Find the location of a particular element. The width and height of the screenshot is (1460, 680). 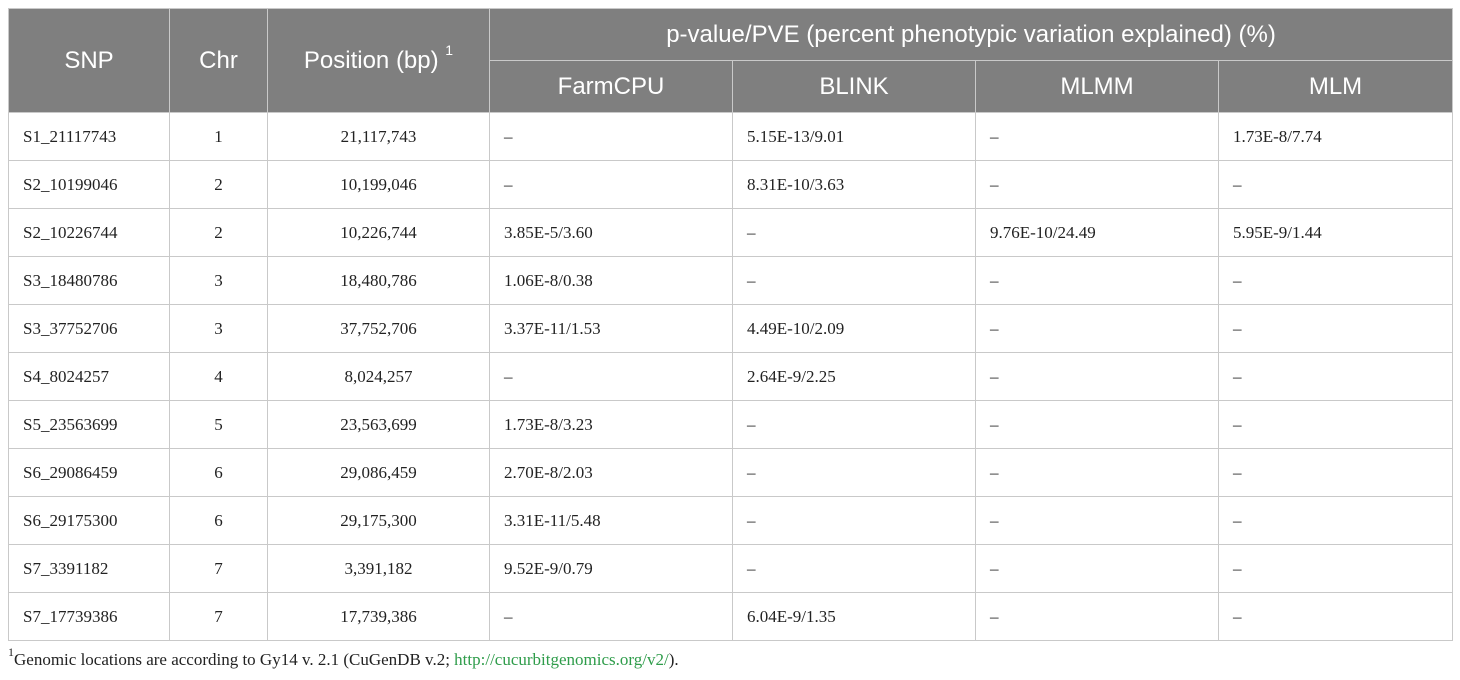

table-row: S3_18480786 3 18,480,786 1.06E-8/0.38– – – is located at coordinates (731, 280).